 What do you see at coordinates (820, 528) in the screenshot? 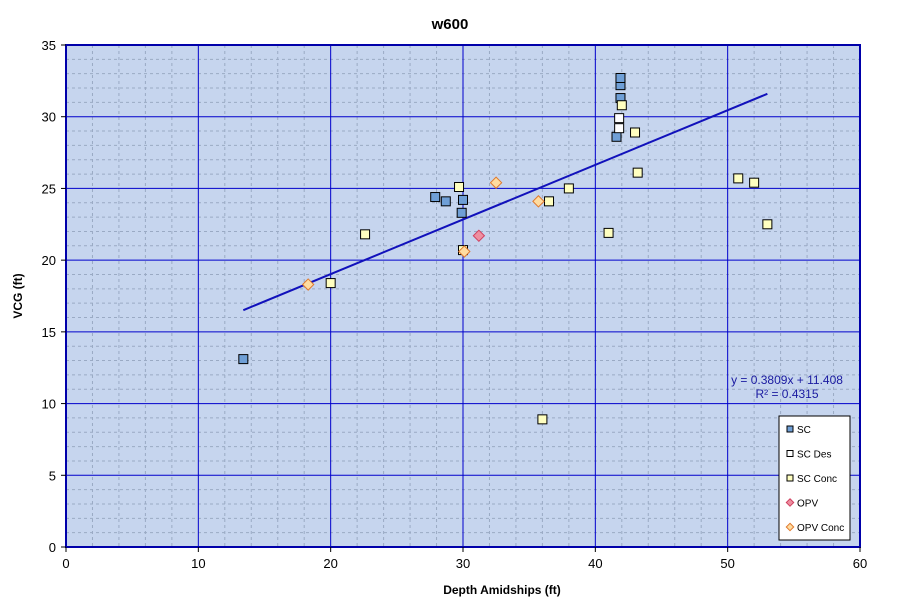
I see `legend-entry: OPV Conc` at bounding box center [820, 528].